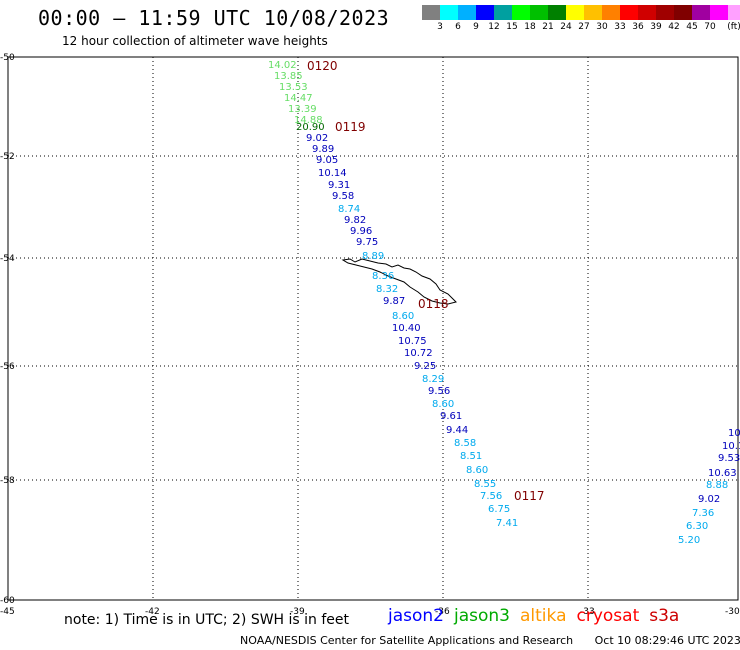 The width and height of the screenshot is (740, 650). I want to click on wave-height-label: 9.25, so click(425, 366).